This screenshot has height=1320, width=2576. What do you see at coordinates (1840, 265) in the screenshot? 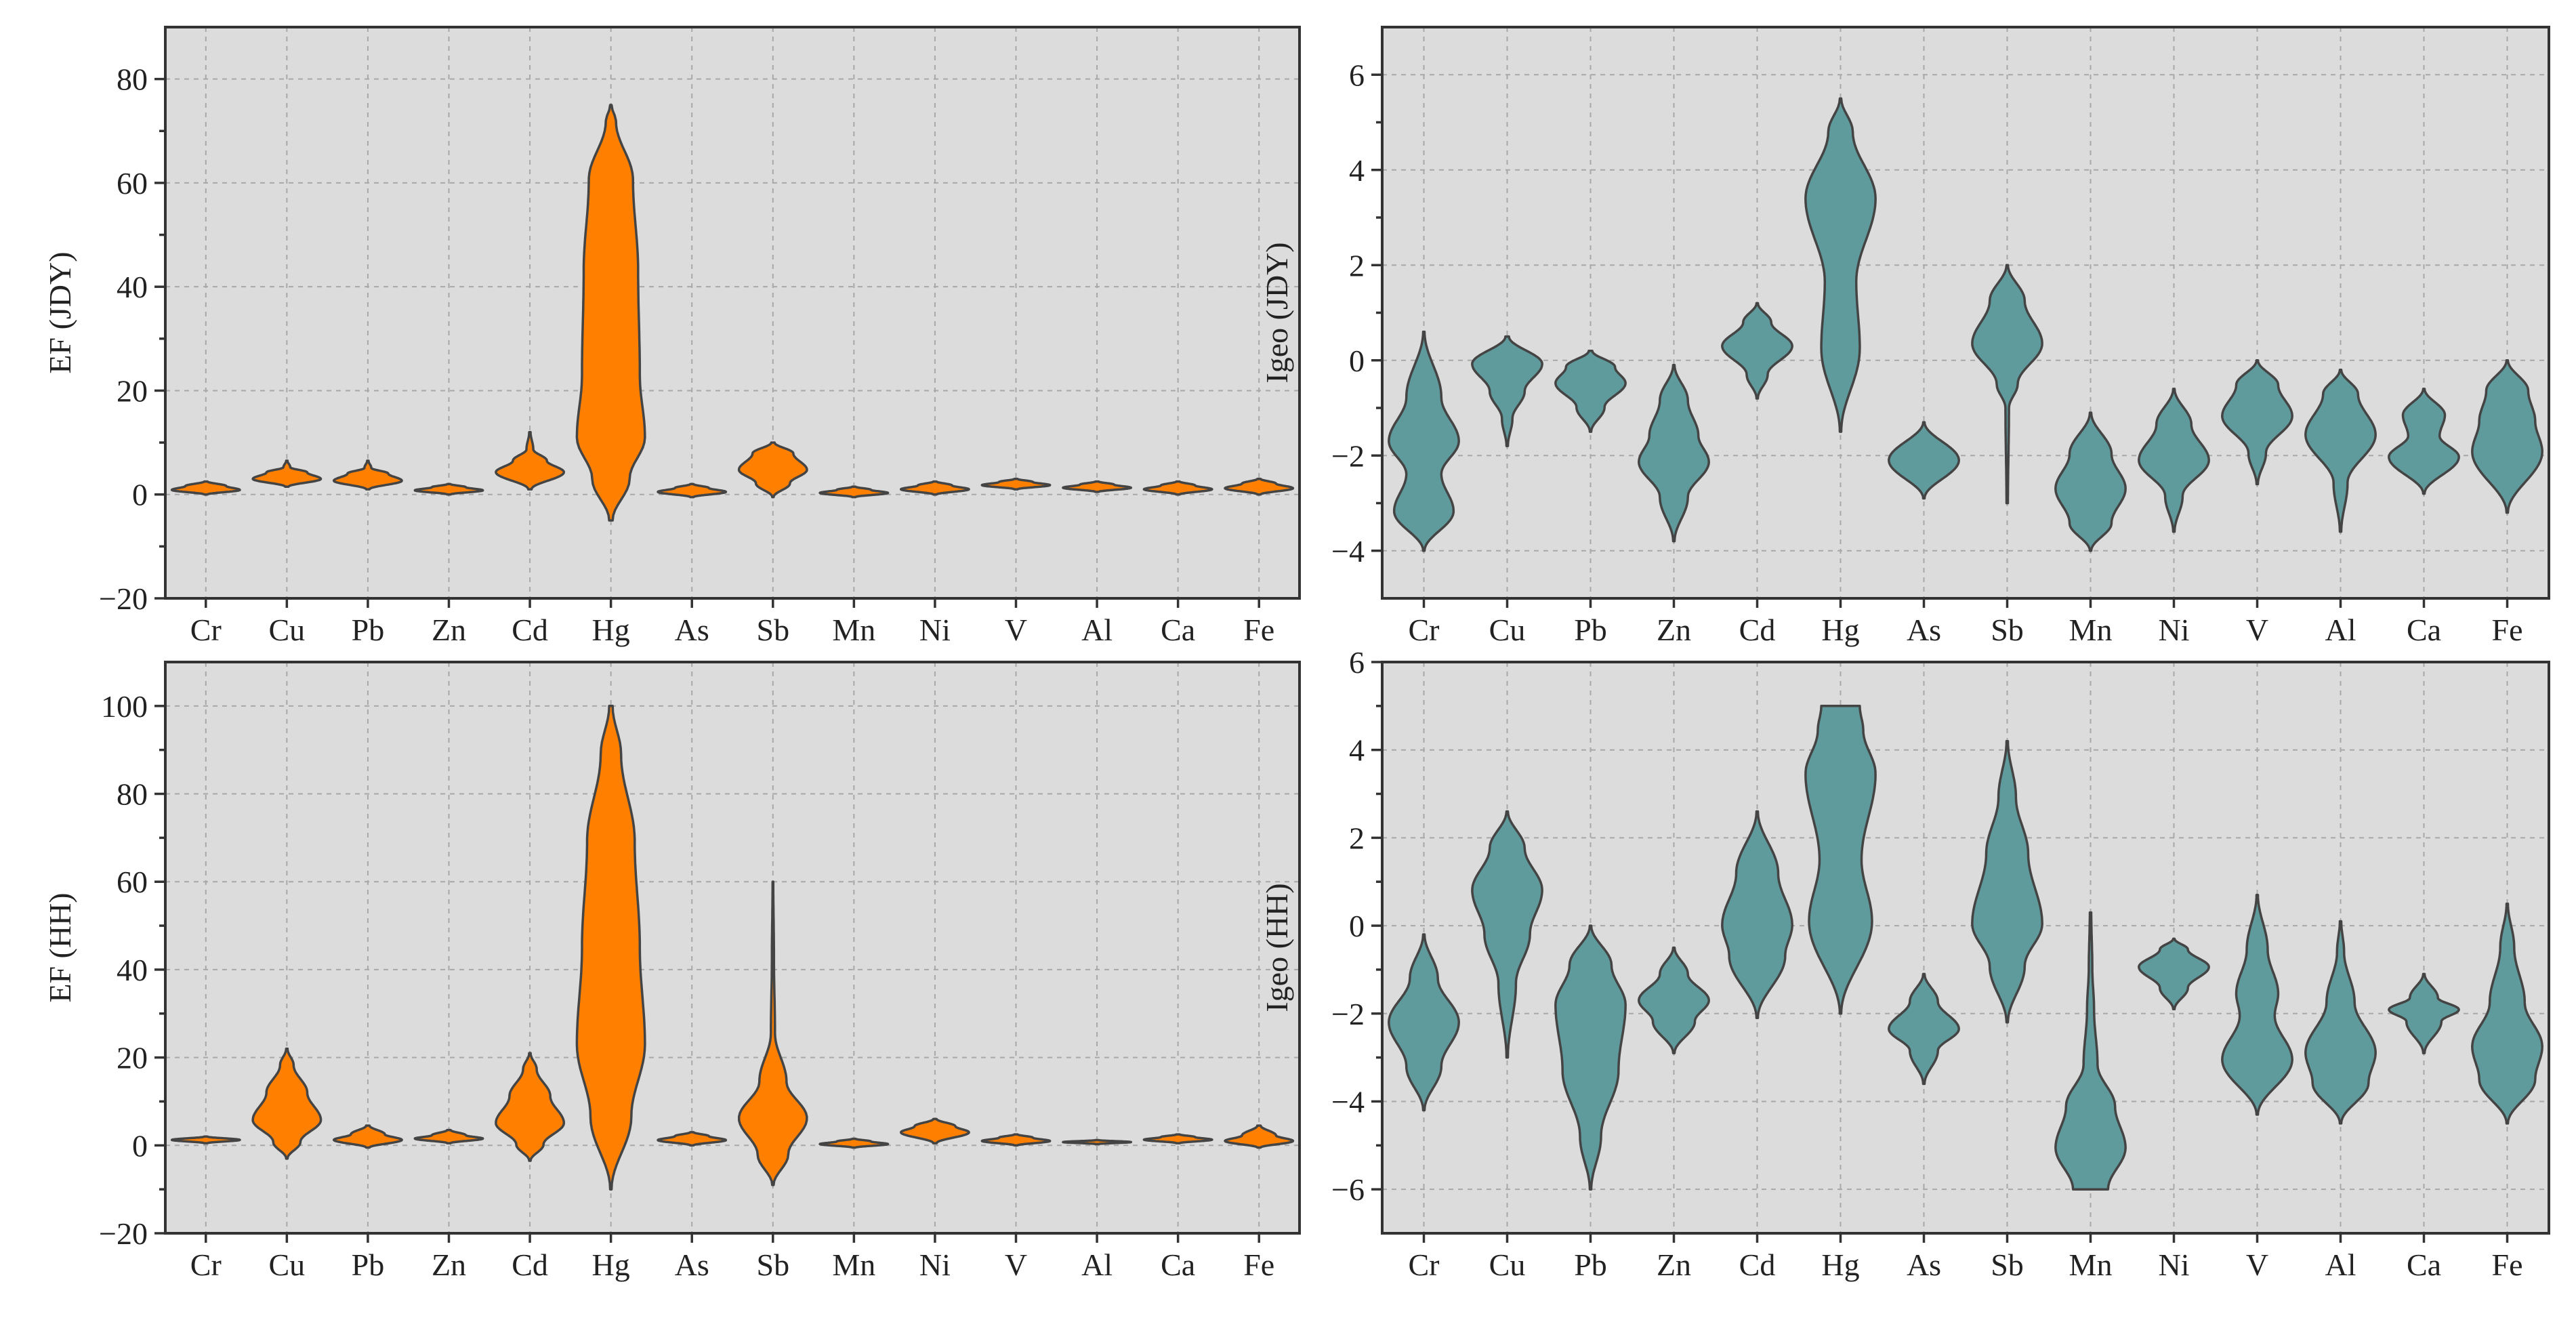
I see `igeo-jdy-violin-hg` at bounding box center [1840, 265].